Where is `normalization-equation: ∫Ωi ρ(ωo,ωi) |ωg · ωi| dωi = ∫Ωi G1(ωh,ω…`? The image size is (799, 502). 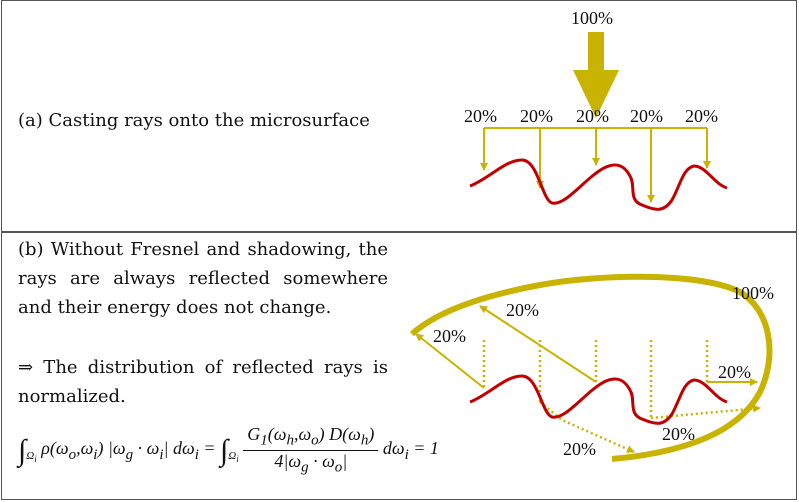
normalization-equation: ∫Ωi ρ(ωo,ωi) |ωg · ωi| dωi = ∫Ωi G1(ωh,ω… is located at coordinates (228, 450).